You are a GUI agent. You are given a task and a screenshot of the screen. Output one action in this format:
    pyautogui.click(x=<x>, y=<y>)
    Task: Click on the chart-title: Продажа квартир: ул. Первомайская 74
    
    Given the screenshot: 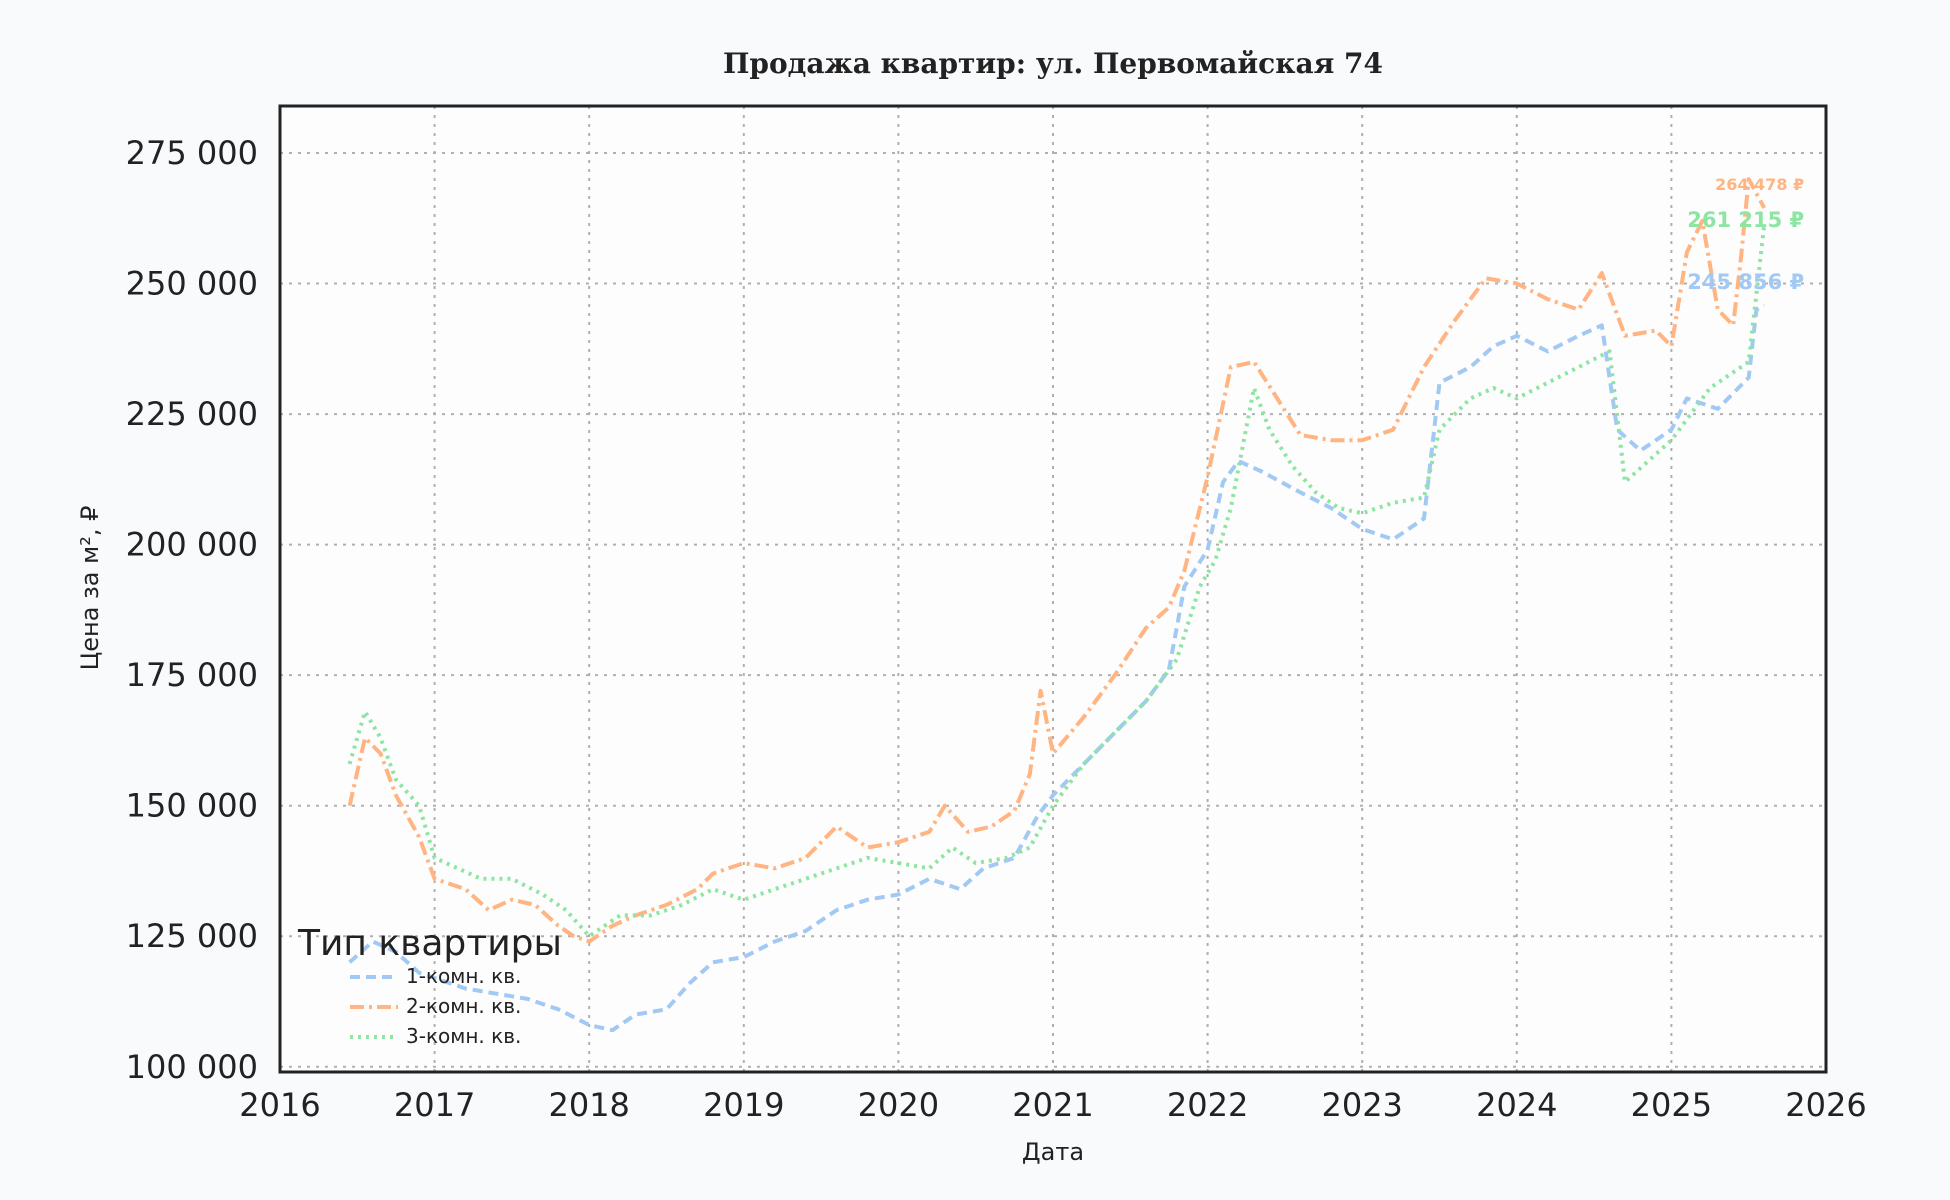 What is the action you would take?
    pyautogui.click(x=1053, y=63)
    